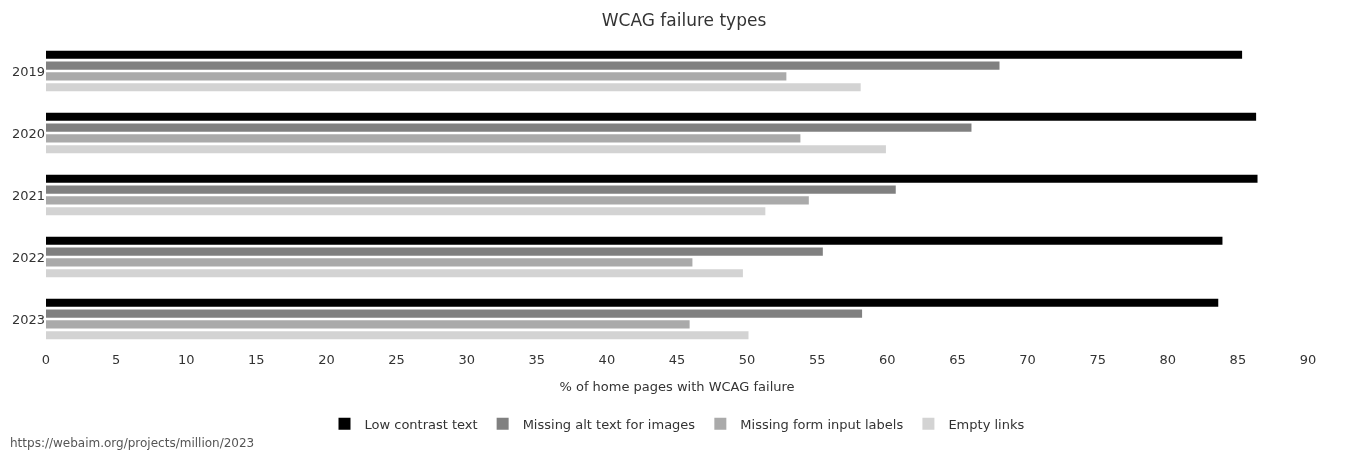 The width and height of the screenshot is (1368, 460). I want to click on y-tick-label: 2023, so click(28, 319).